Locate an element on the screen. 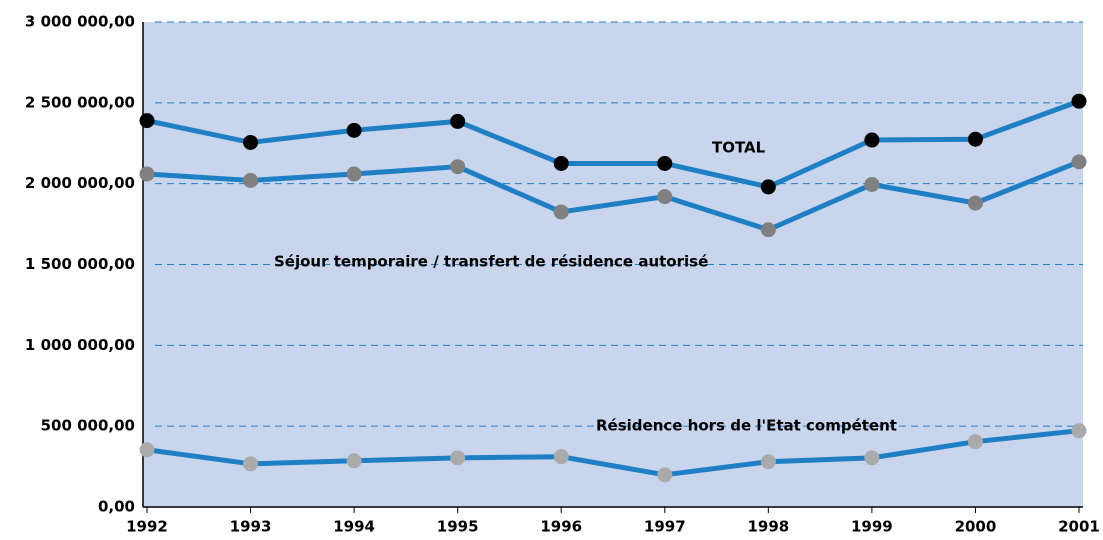 This screenshot has width=1103, height=540. x-tick-label: 1999 is located at coordinates (872, 527).